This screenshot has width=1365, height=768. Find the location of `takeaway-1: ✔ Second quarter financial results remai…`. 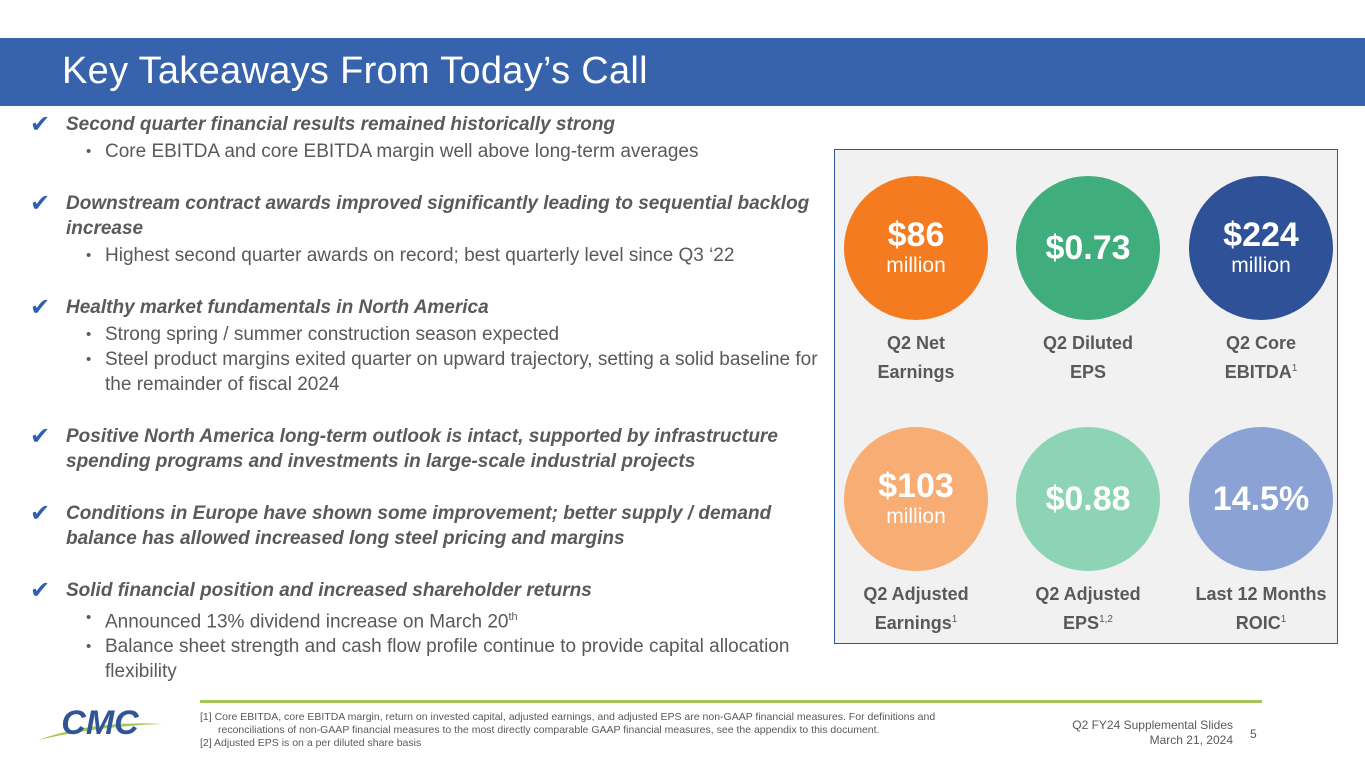

takeaway-1: ✔ Second quarter financial results remai… is located at coordinates (425, 138).